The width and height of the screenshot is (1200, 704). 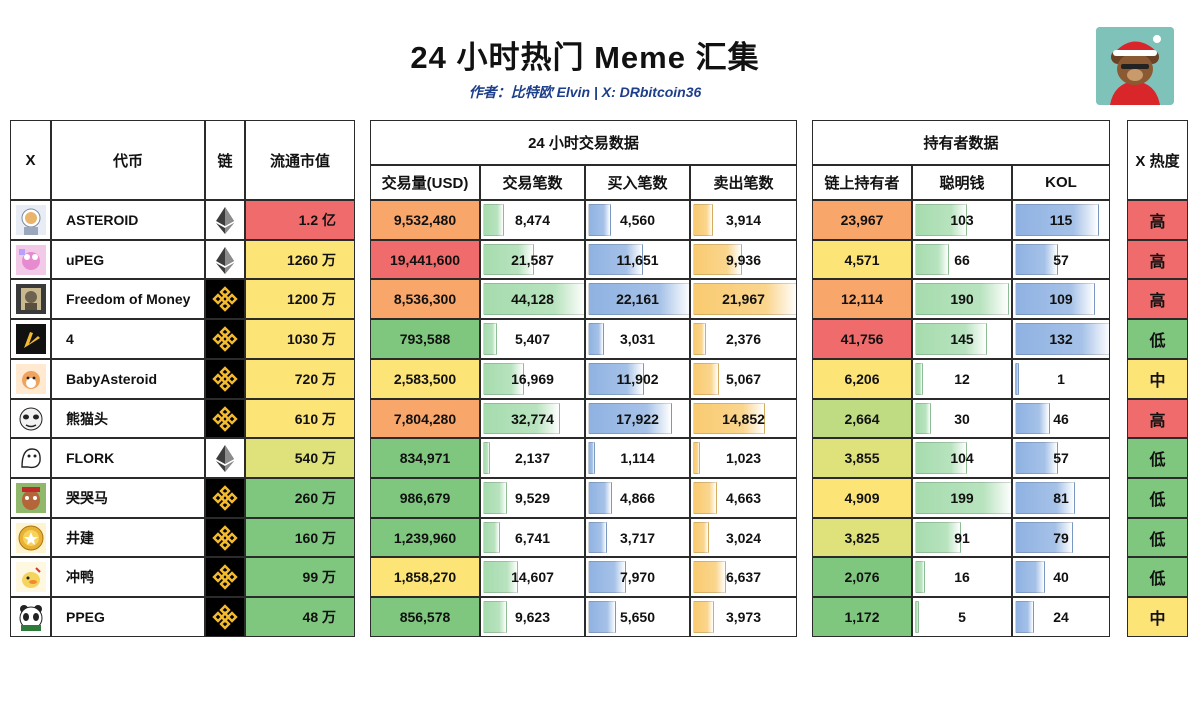 What do you see at coordinates (743, 498) in the screenshot?
I see `sell-count: 4,663` at bounding box center [743, 498].